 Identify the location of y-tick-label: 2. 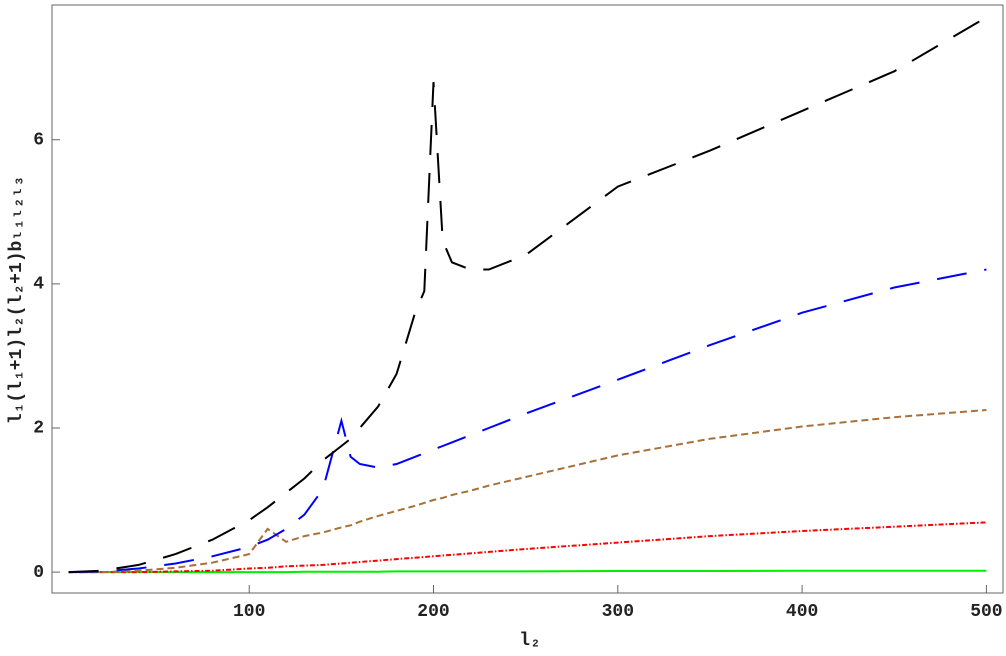
(38, 429).